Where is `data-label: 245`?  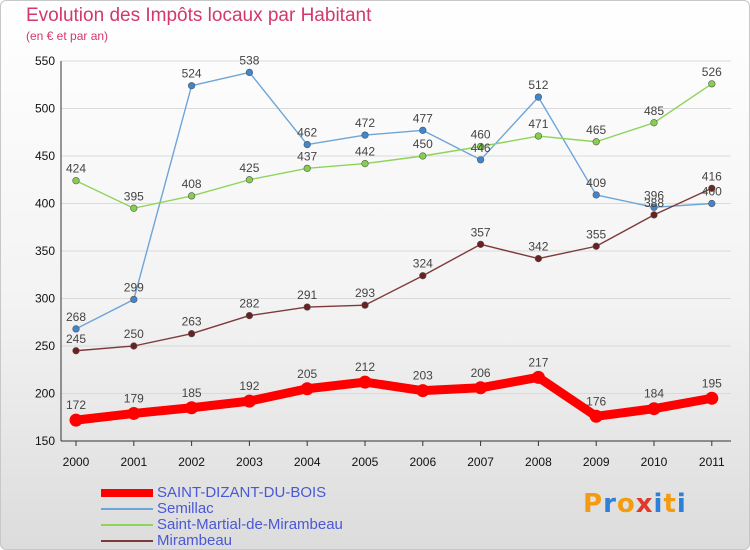
data-label: 245 is located at coordinates (76, 339).